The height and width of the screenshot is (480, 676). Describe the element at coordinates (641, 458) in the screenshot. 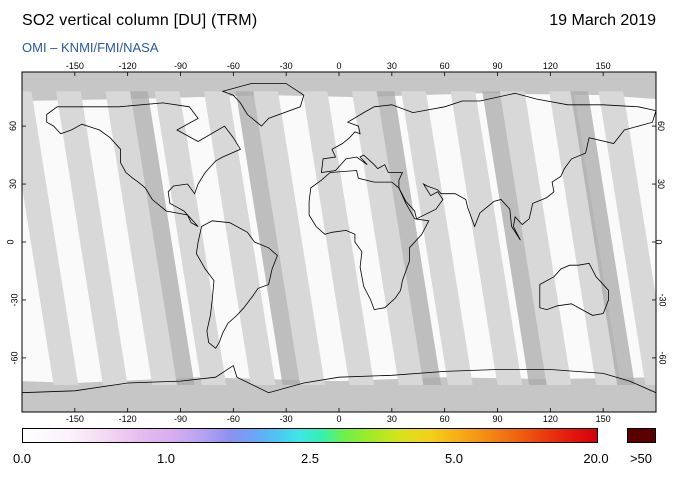

I see `colorbar-label: >50` at that location.